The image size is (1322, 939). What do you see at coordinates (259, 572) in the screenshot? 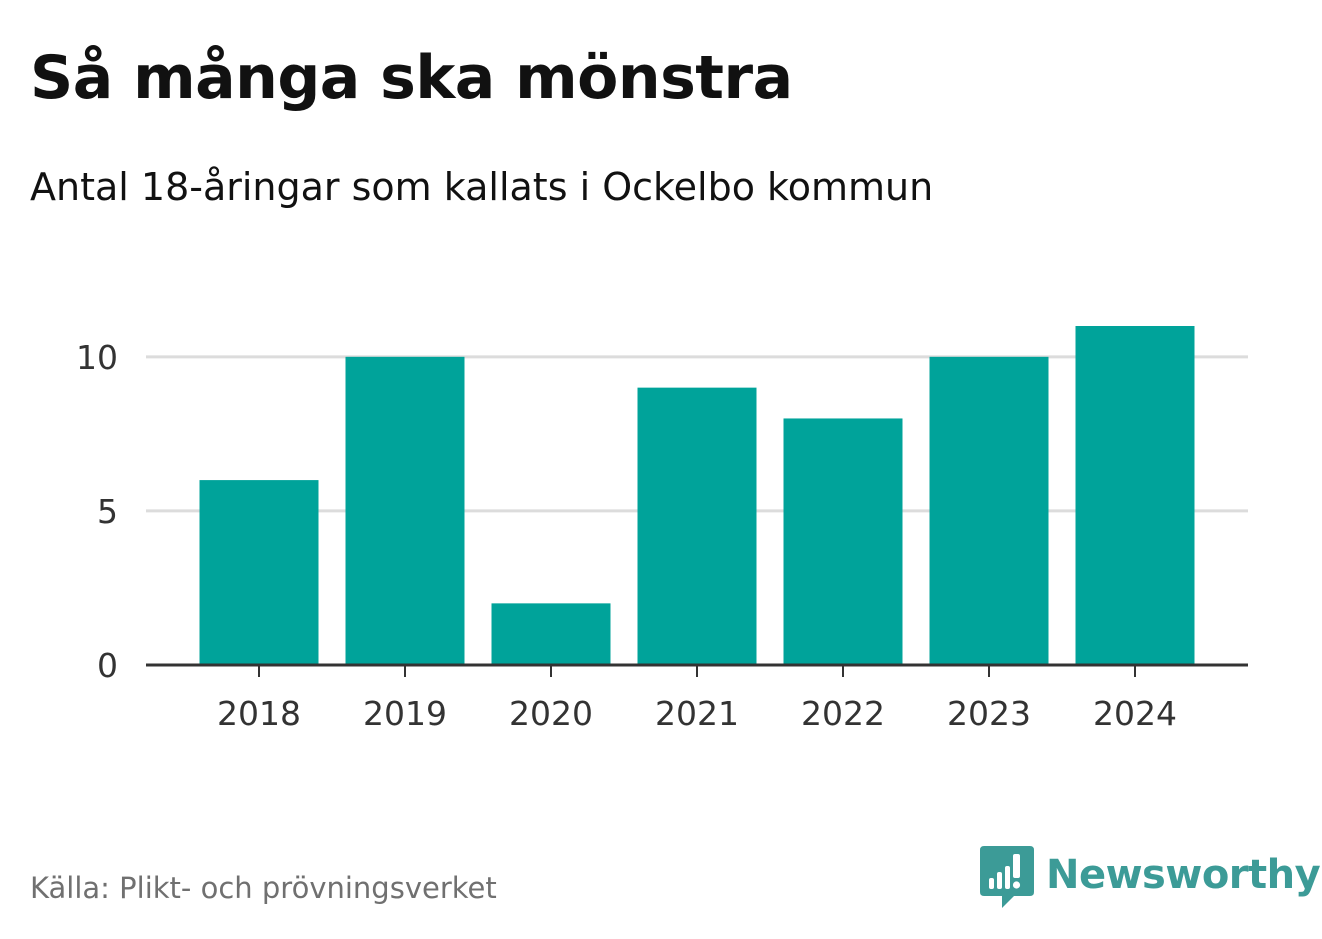
I see `bar-2018` at bounding box center [259, 572].